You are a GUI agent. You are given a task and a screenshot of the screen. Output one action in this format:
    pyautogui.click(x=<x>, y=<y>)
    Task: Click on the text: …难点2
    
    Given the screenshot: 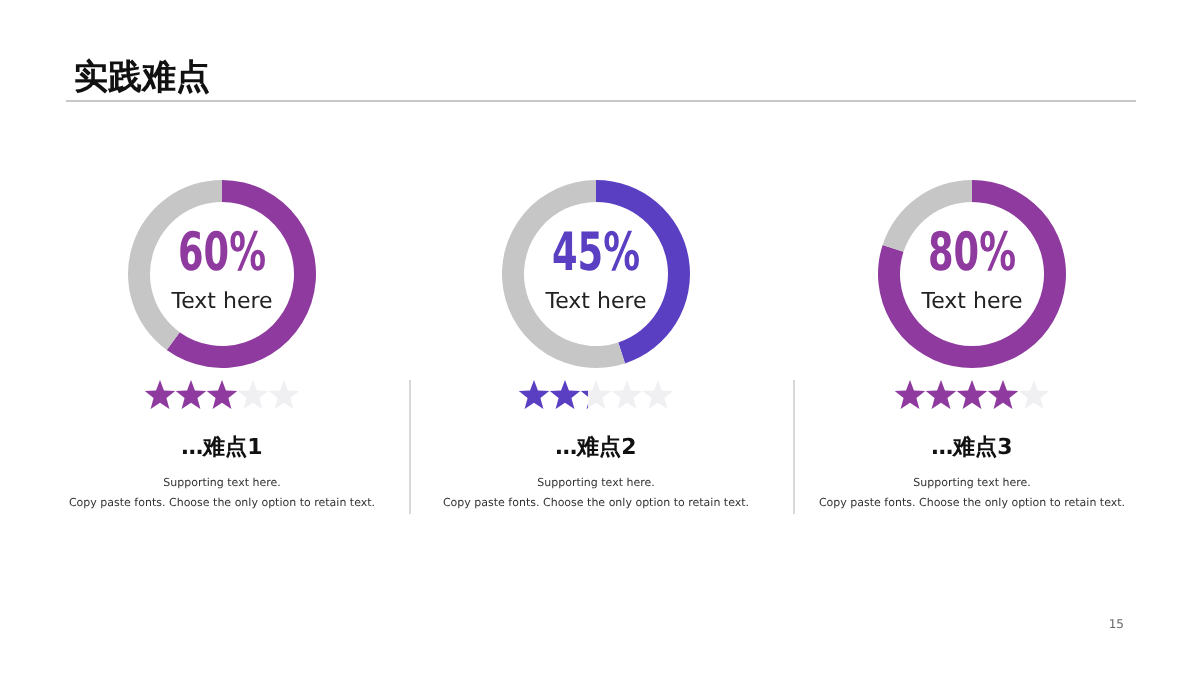 What is the action you would take?
    pyautogui.click(x=596, y=447)
    